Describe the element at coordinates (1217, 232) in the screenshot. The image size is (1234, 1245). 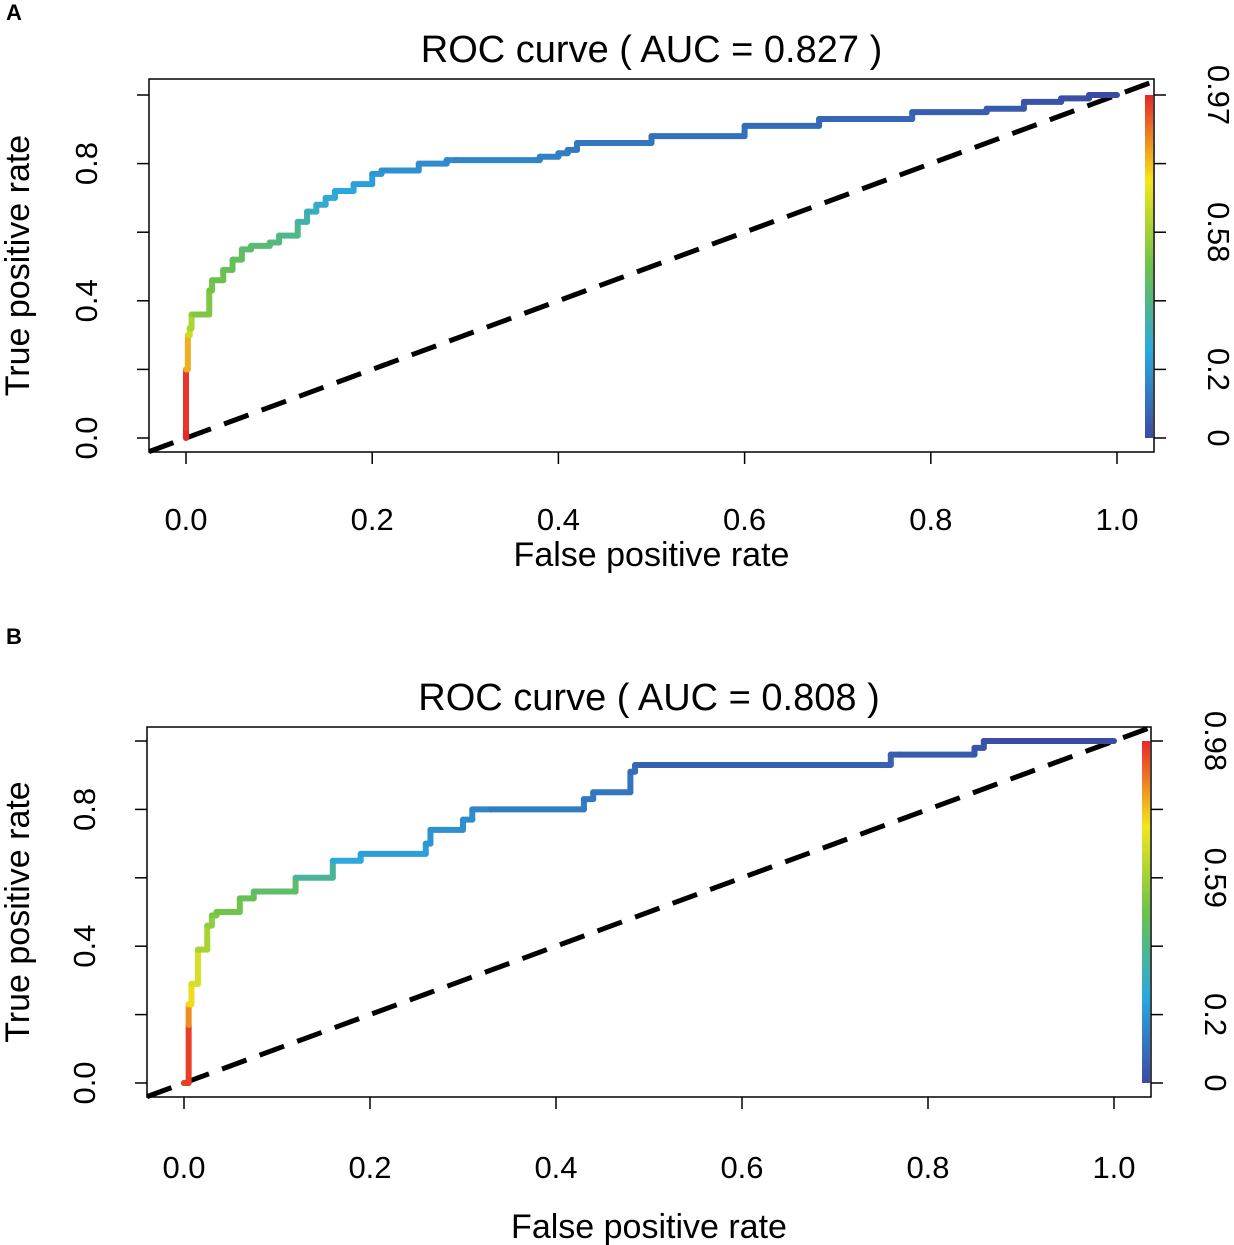
I see `colorbar-label: 0.58` at that location.